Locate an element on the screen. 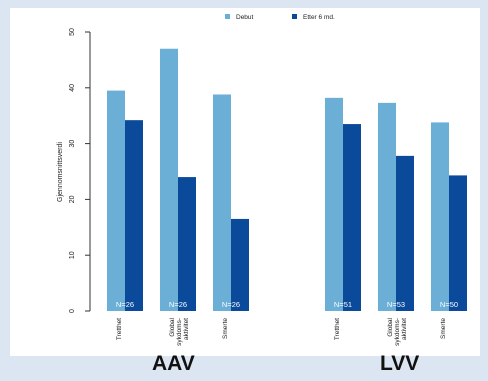 The height and width of the screenshot is (381, 488). legend-label: Etter 6 md. is located at coordinates (319, 17).